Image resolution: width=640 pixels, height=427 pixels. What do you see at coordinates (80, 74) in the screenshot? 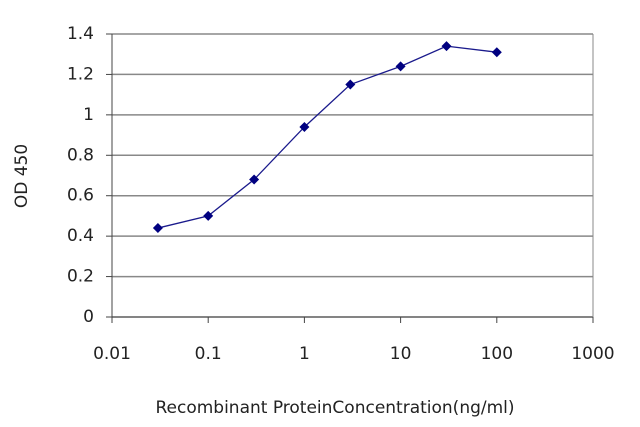
I see `y-tick-label: 1.2` at bounding box center [80, 74].